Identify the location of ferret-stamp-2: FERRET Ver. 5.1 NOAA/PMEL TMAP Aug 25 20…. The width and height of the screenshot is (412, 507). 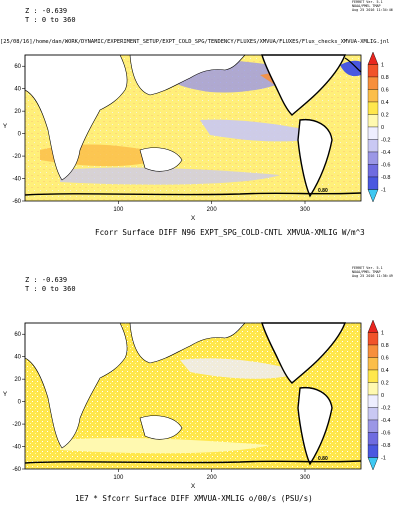
(372, 272).